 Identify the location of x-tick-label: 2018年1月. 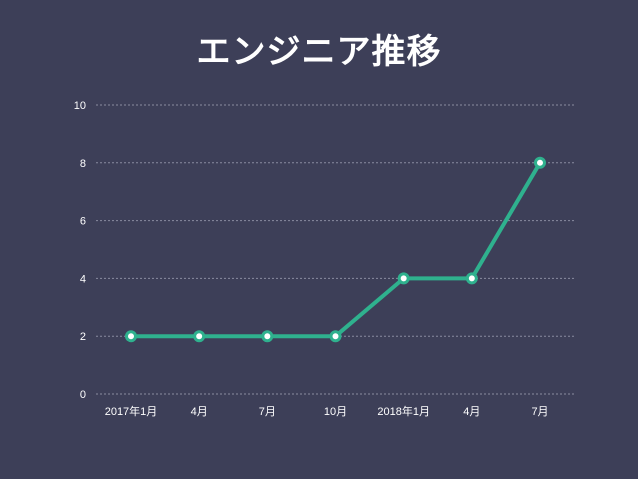
(403, 411).